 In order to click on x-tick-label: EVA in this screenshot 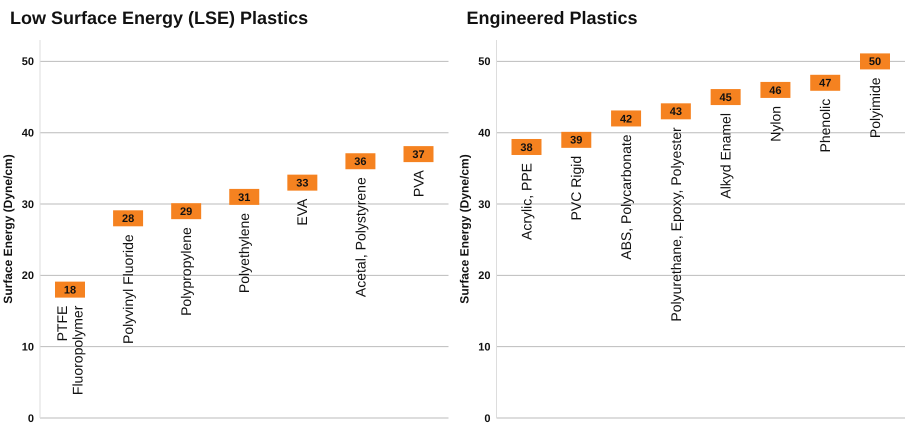, I will do `click(302, 212)`.